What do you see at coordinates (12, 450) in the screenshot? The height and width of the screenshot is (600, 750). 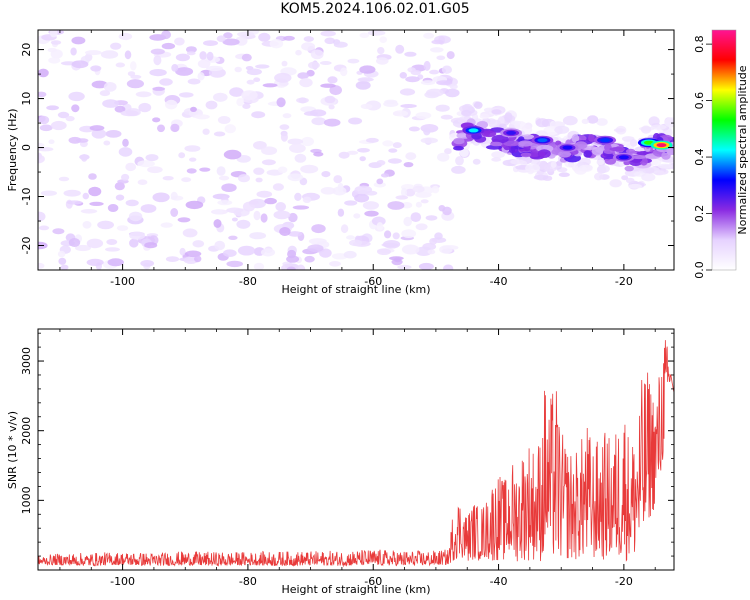 I see `snr-y-axis-label: SNR (10 * v/v)` at bounding box center [12, 450].